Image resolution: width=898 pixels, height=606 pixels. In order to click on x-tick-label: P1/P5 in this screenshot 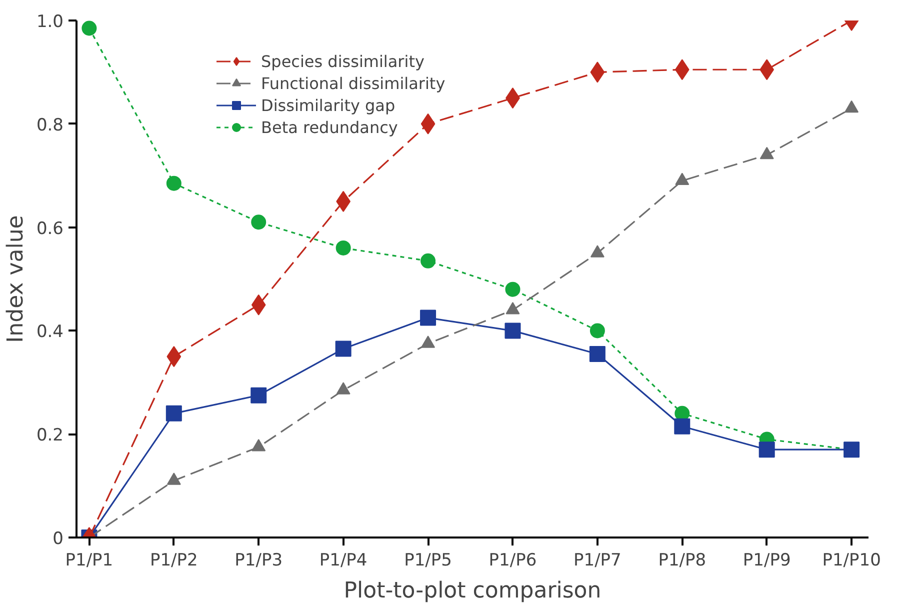, I will do `click(428, 560)`.